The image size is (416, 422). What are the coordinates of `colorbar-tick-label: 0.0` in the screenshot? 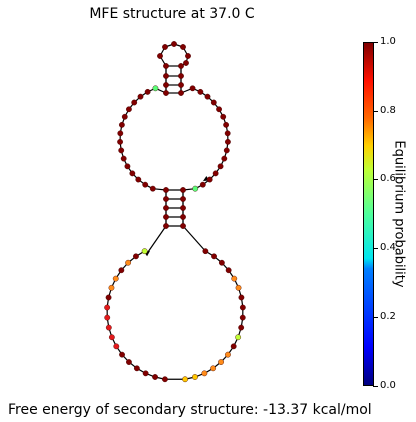 It's located at (388, 385).